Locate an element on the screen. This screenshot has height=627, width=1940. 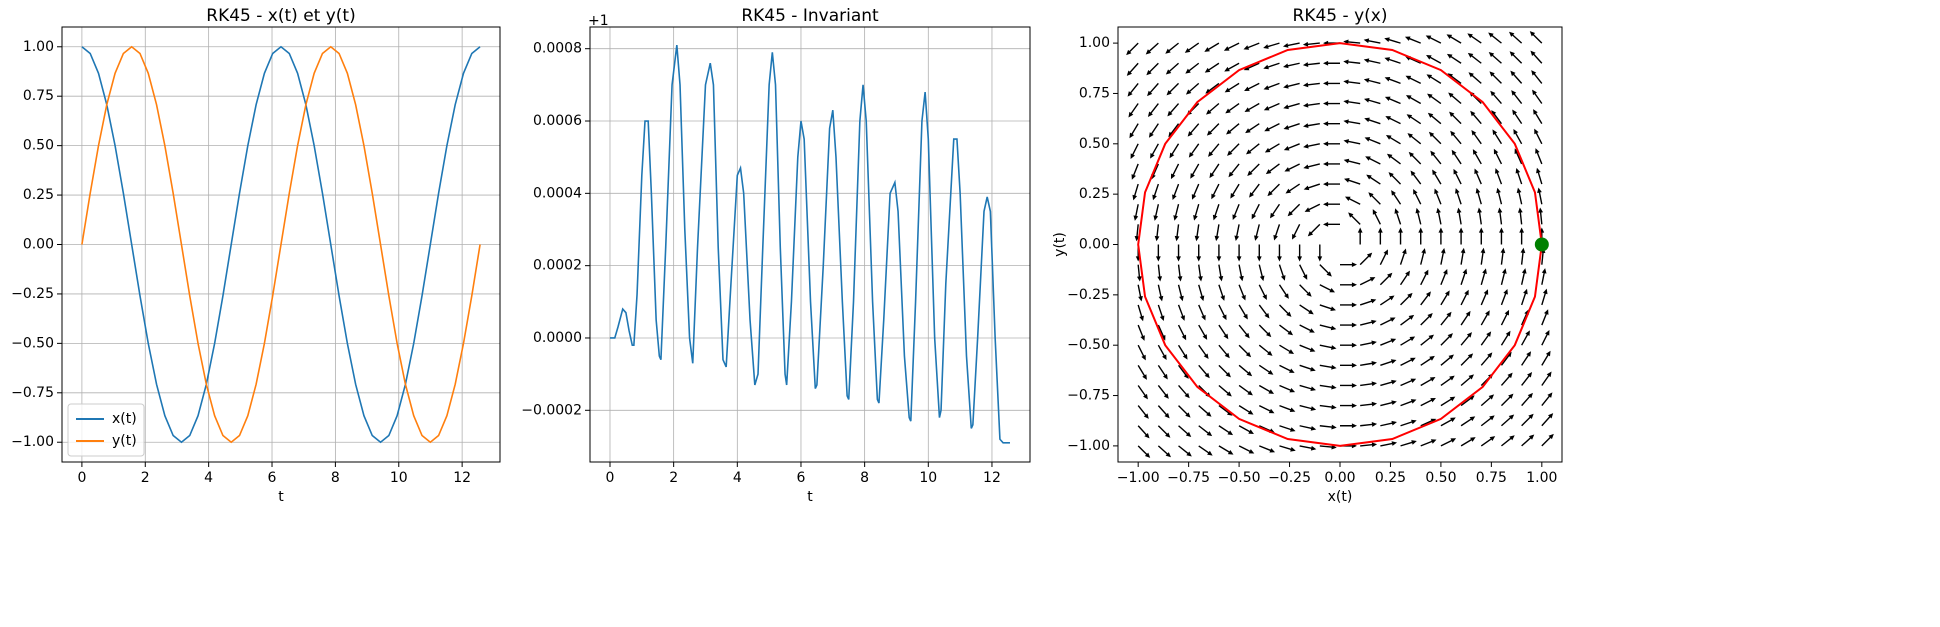
y-tick-label: 0.0004 is located at coordinates (557, 193).